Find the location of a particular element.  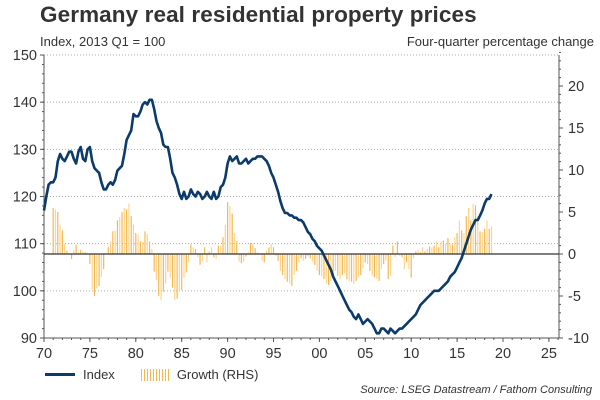

x-tick-label: 95 is located at coordinates (273, 354).